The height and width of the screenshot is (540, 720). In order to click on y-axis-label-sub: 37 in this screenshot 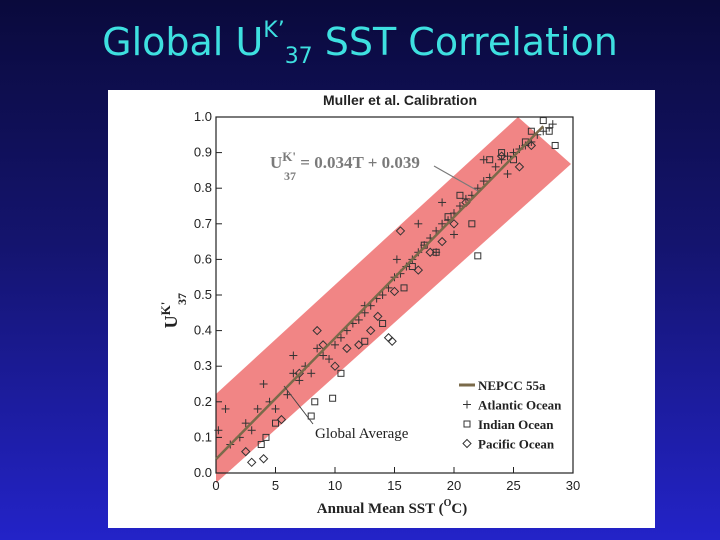, I will do `click(182, 299)`.